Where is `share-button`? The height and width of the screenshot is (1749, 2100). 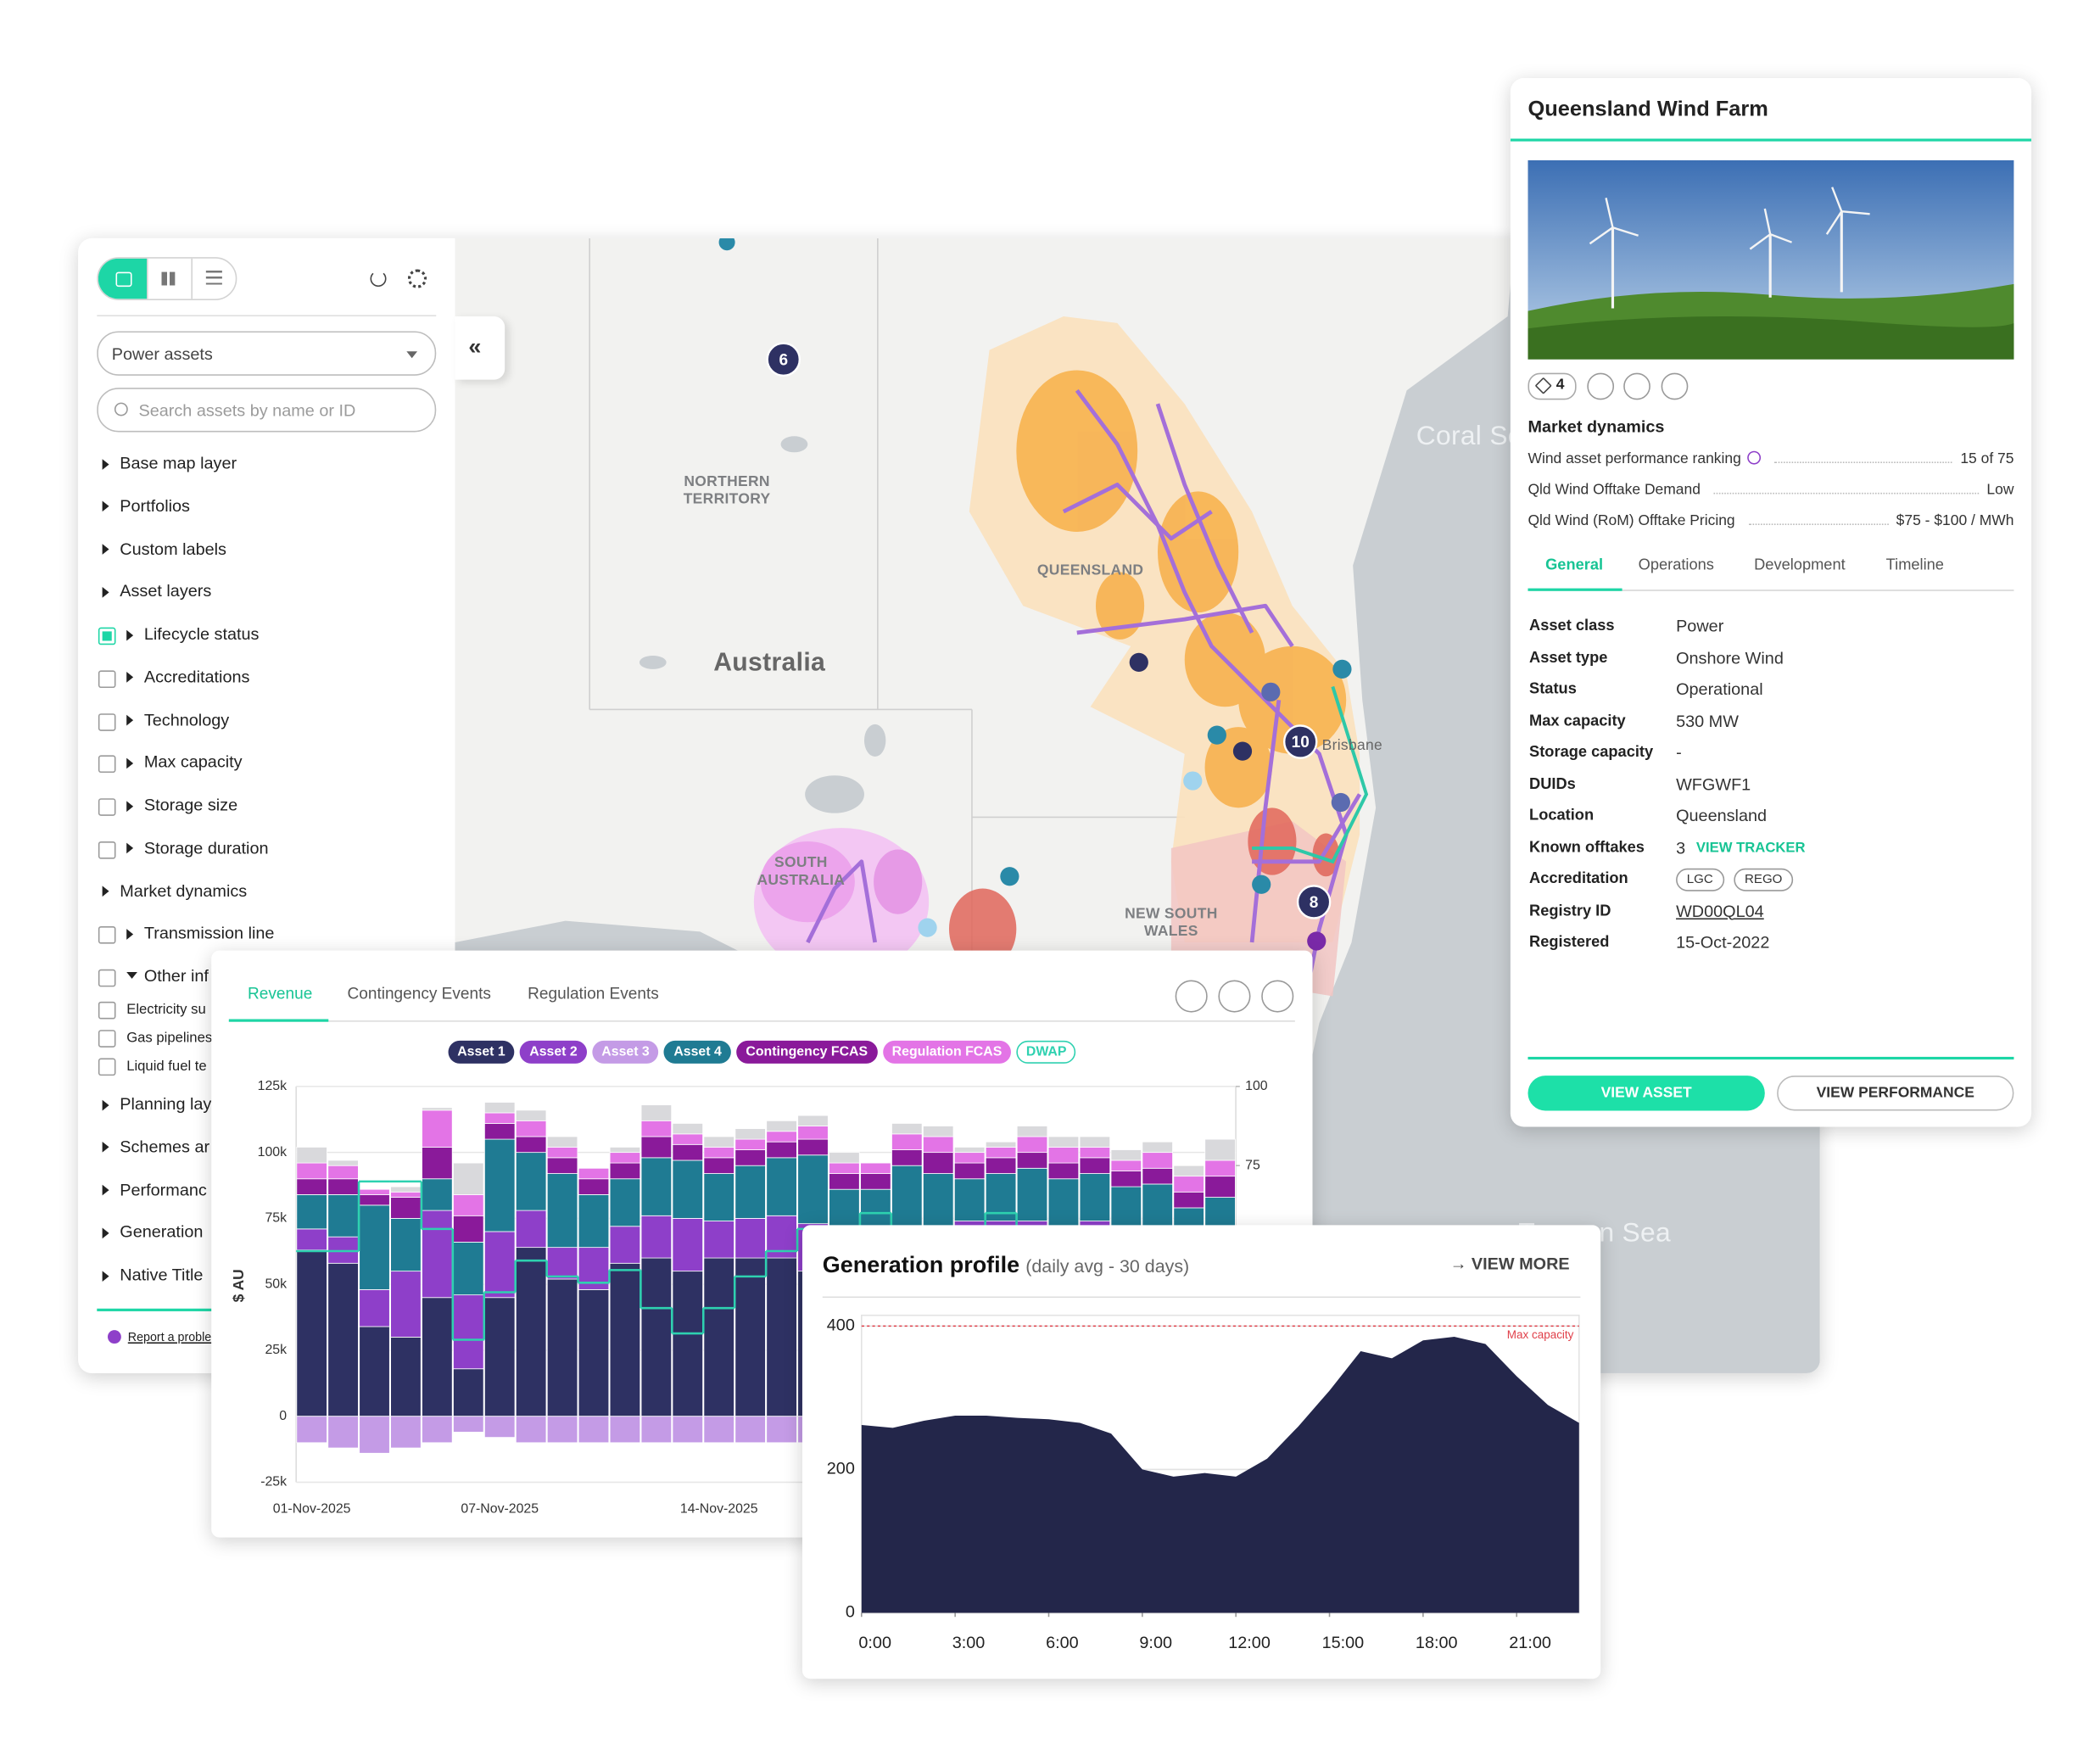 share-button is located at coordinates (1675, 386).